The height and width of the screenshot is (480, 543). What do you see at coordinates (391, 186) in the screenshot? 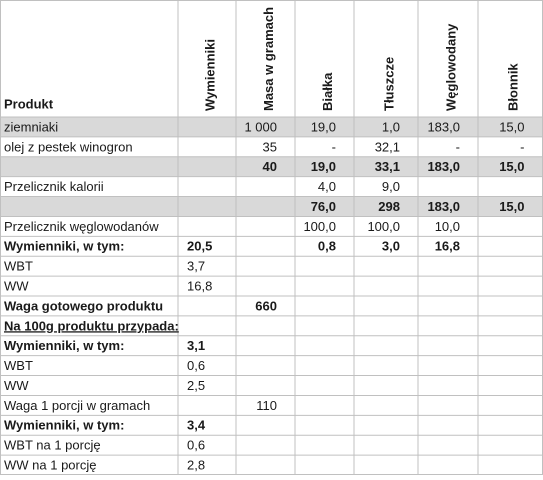
I see `cell: 9,0` at bounding box center [391, 186].